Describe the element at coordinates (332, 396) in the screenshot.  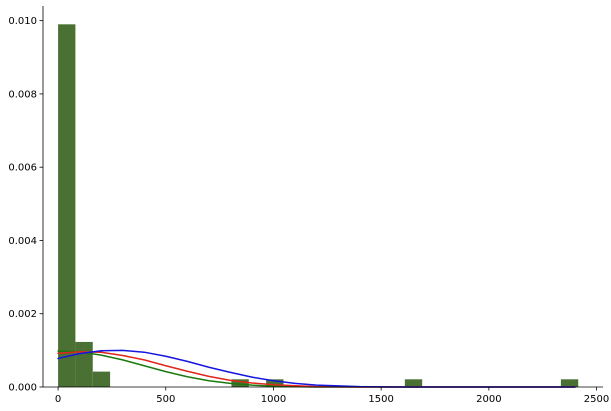
I see `x-axis-ticks: 0 500 1000 1500 2000 2500` at that location.